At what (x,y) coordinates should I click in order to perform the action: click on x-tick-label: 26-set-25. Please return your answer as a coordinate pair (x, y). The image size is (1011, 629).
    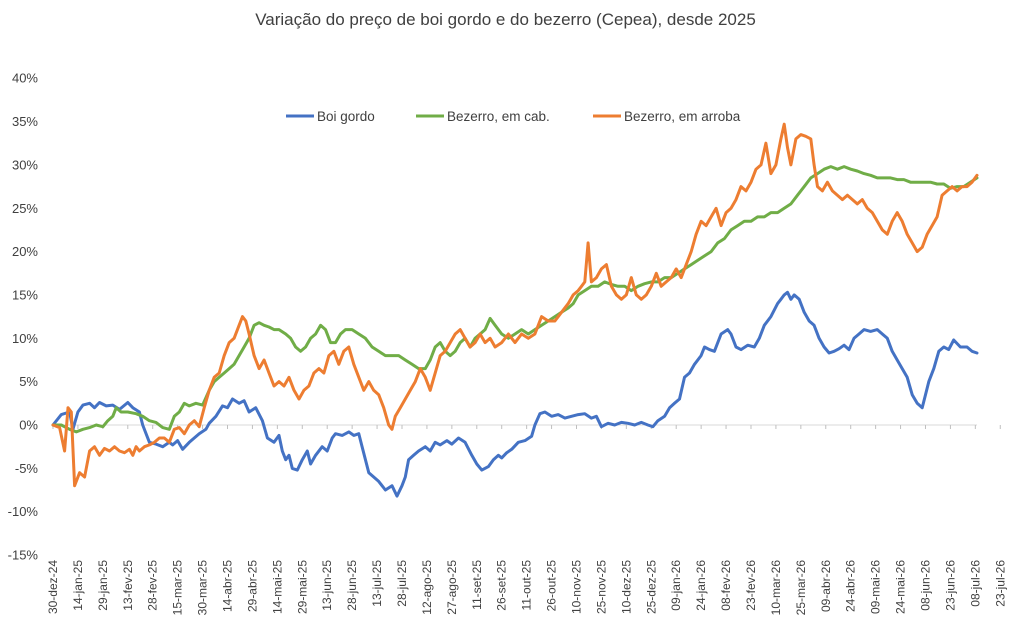
    Looking at the image, I should click on (502, 585).